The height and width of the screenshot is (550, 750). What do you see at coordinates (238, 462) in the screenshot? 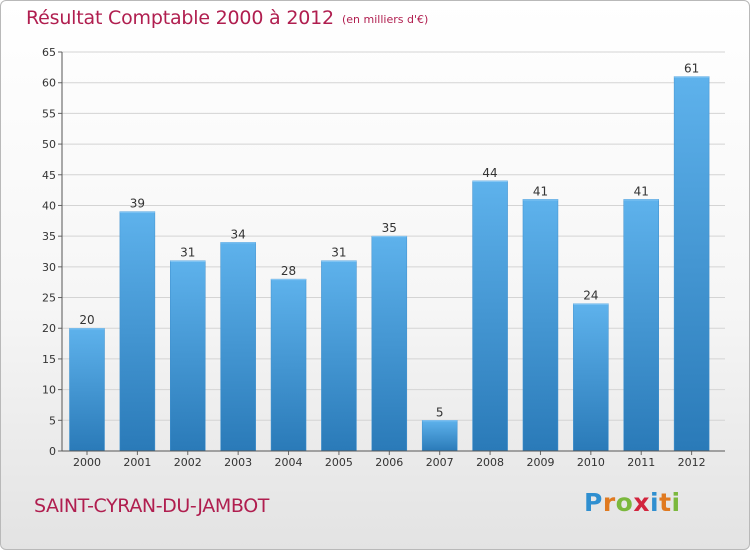
I see `x-tick-label: 2003` at bounding box center [238, 462].